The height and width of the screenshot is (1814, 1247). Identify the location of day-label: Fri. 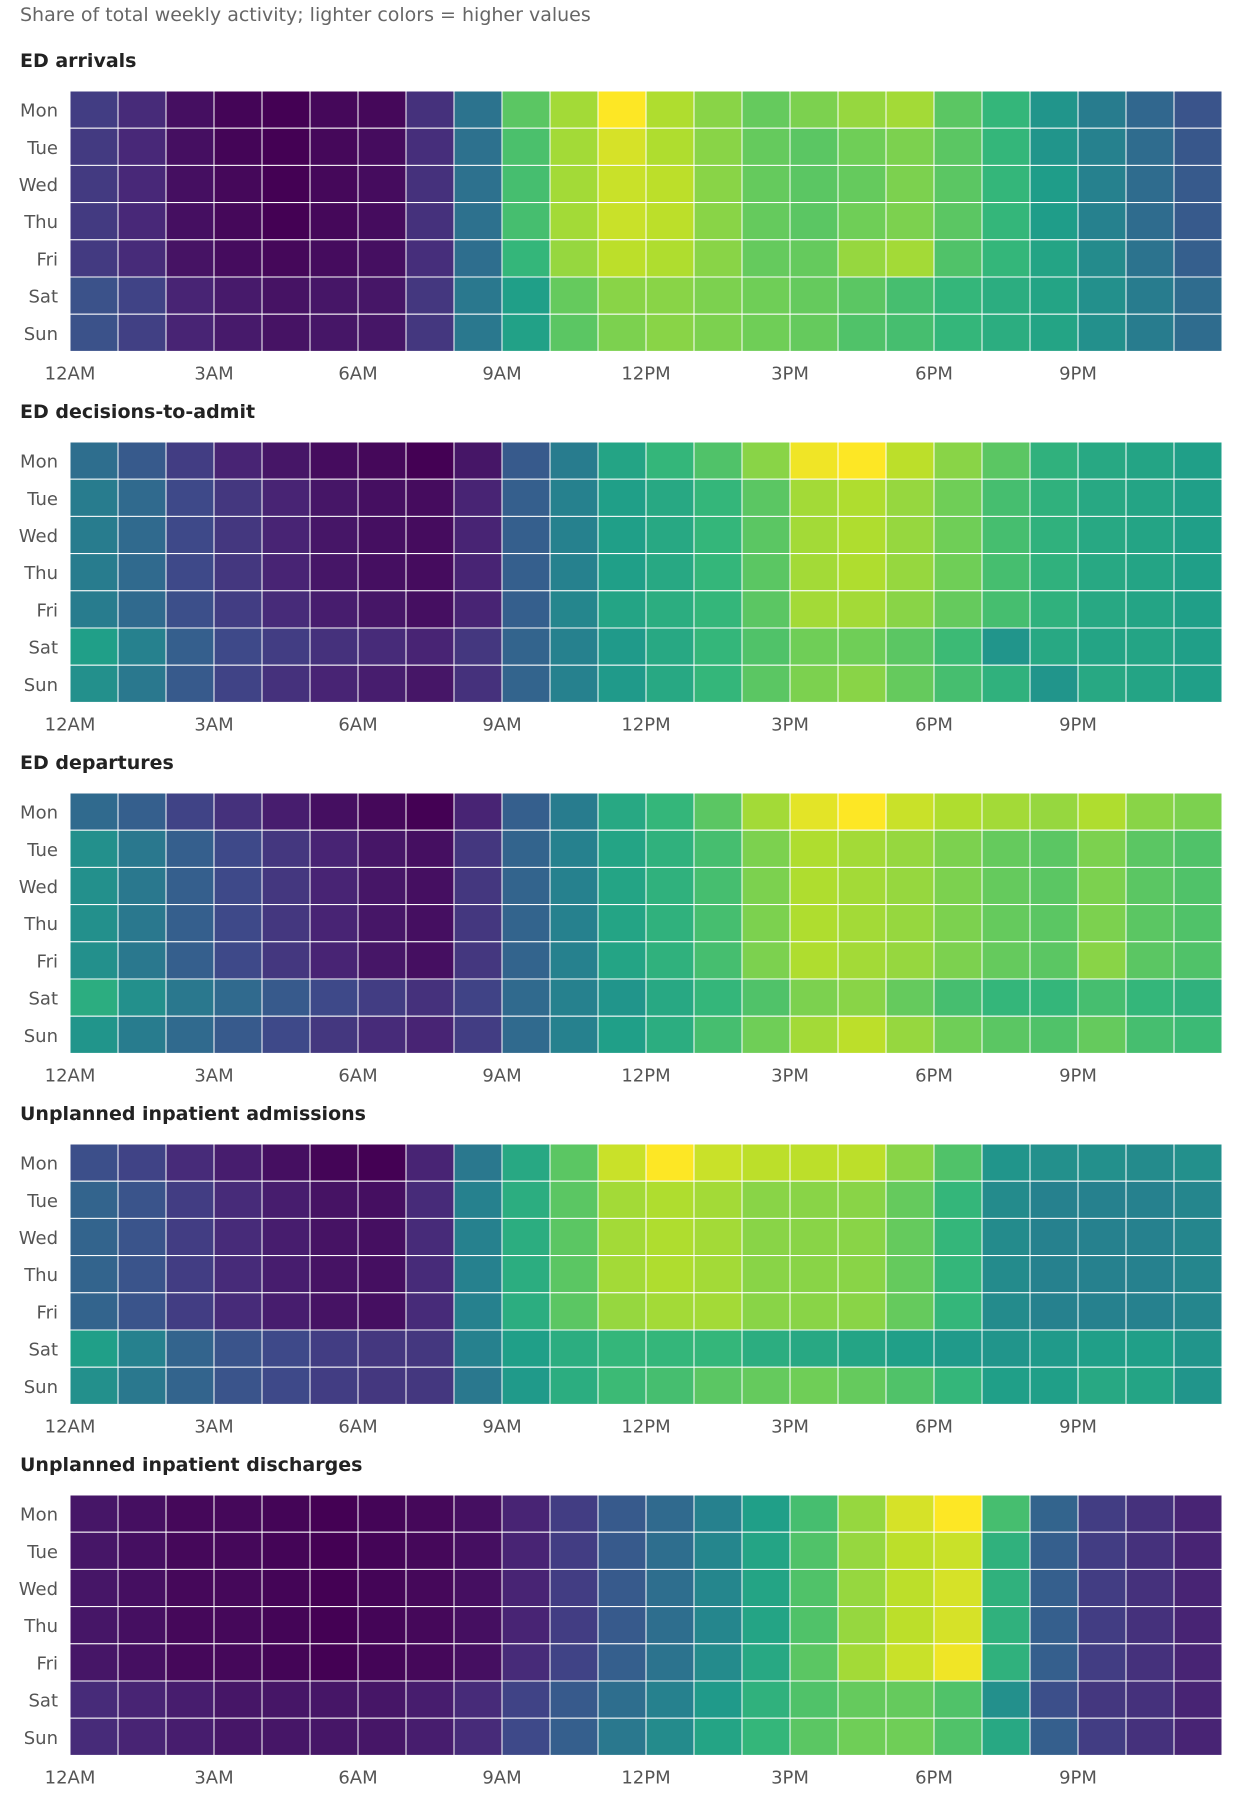
(47, 961).